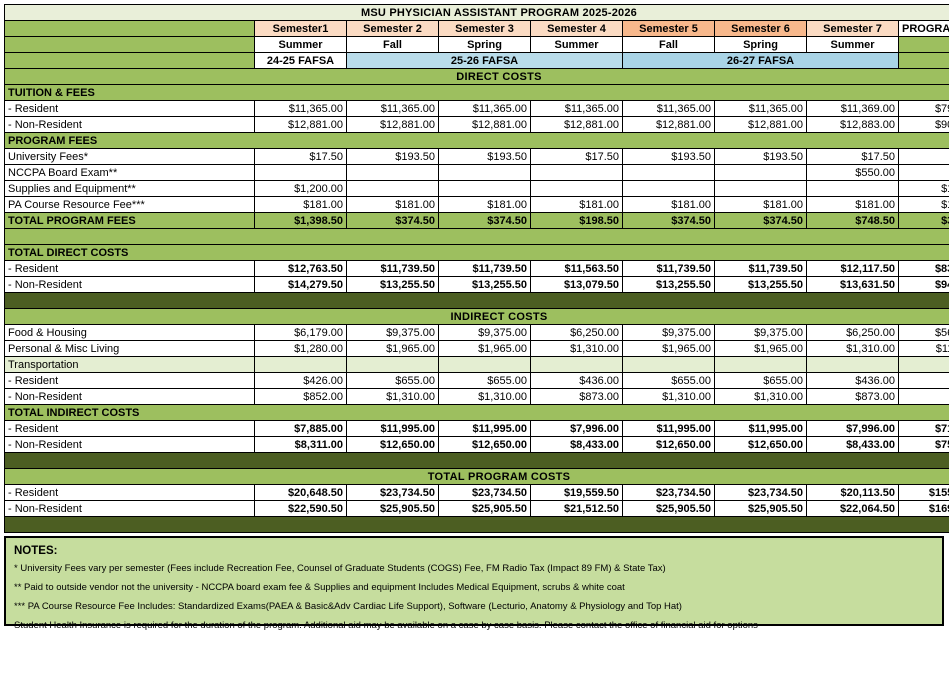 This screenshot has width=949, height=674. Describe the element at coordinates (484, 284) in the screenshot. I see `total-direct-row-2-value-3: $13,255.50` at that location.